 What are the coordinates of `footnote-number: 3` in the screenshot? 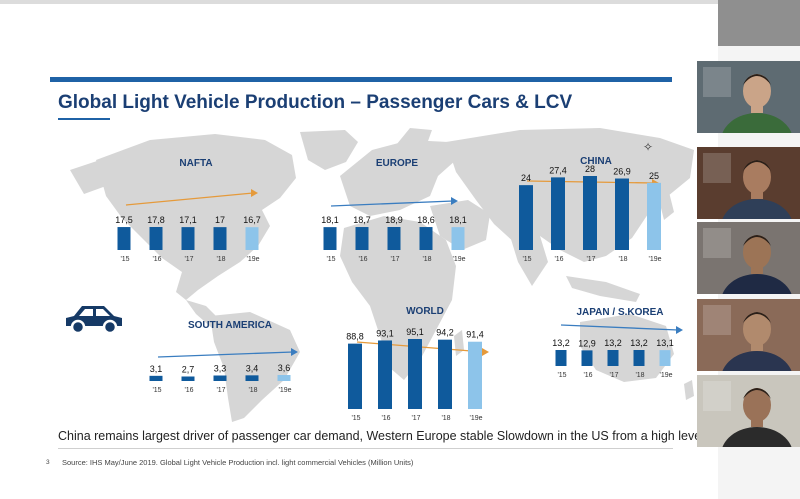 It's located at (48, 462).